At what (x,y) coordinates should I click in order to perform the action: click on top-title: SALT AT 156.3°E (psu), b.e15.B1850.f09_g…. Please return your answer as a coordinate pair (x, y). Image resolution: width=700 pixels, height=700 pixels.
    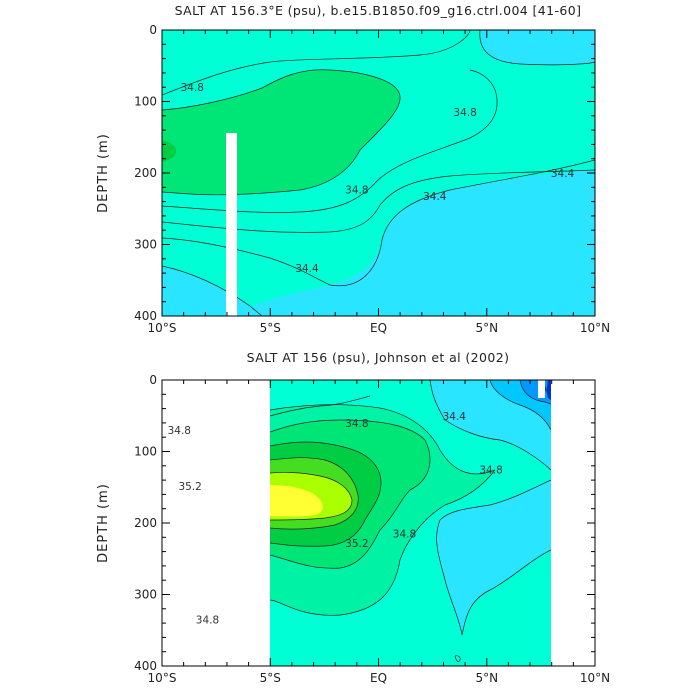
    Looking at the image, I should click on (378, 10).